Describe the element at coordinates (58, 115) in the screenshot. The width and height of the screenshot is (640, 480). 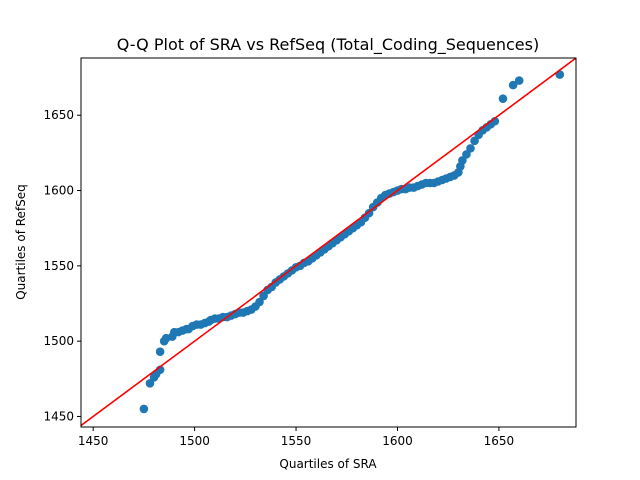
I see `y-tick-label: 1650` at that location.